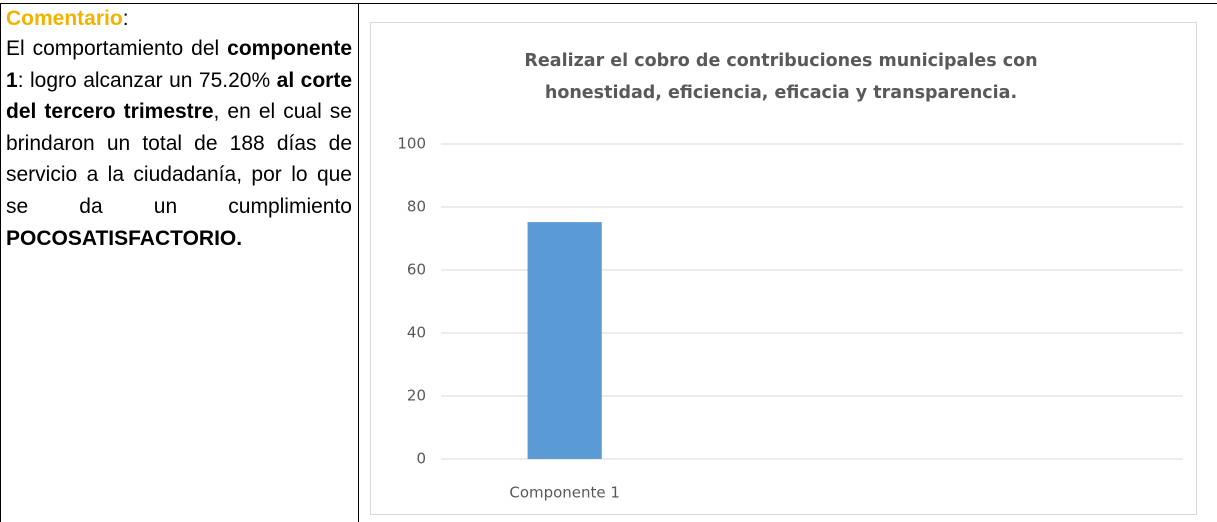  I want to click on bar, so click(564, 340).